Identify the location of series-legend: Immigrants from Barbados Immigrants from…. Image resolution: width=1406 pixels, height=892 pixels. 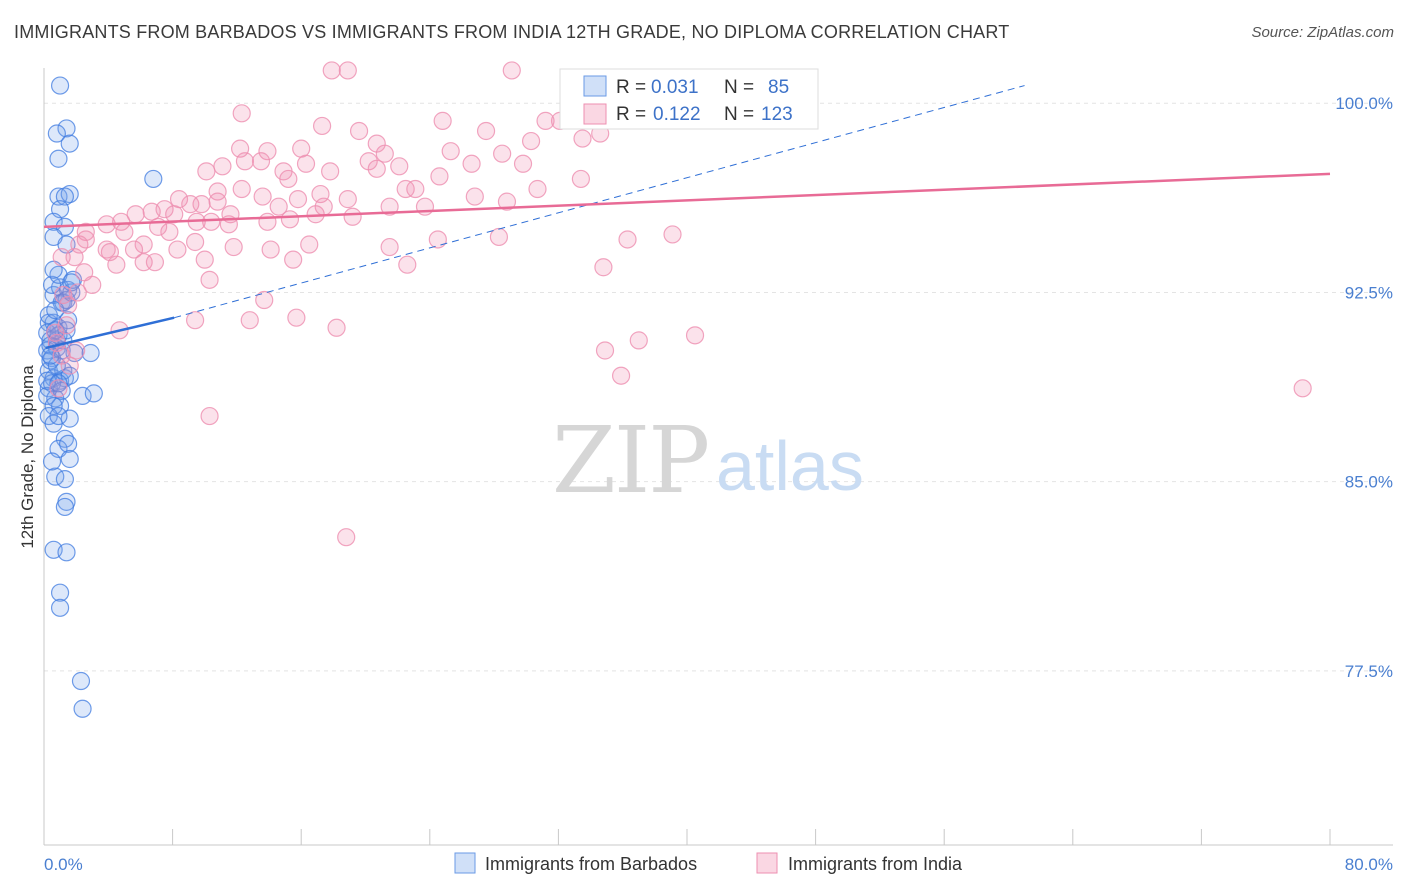
(708, 863).